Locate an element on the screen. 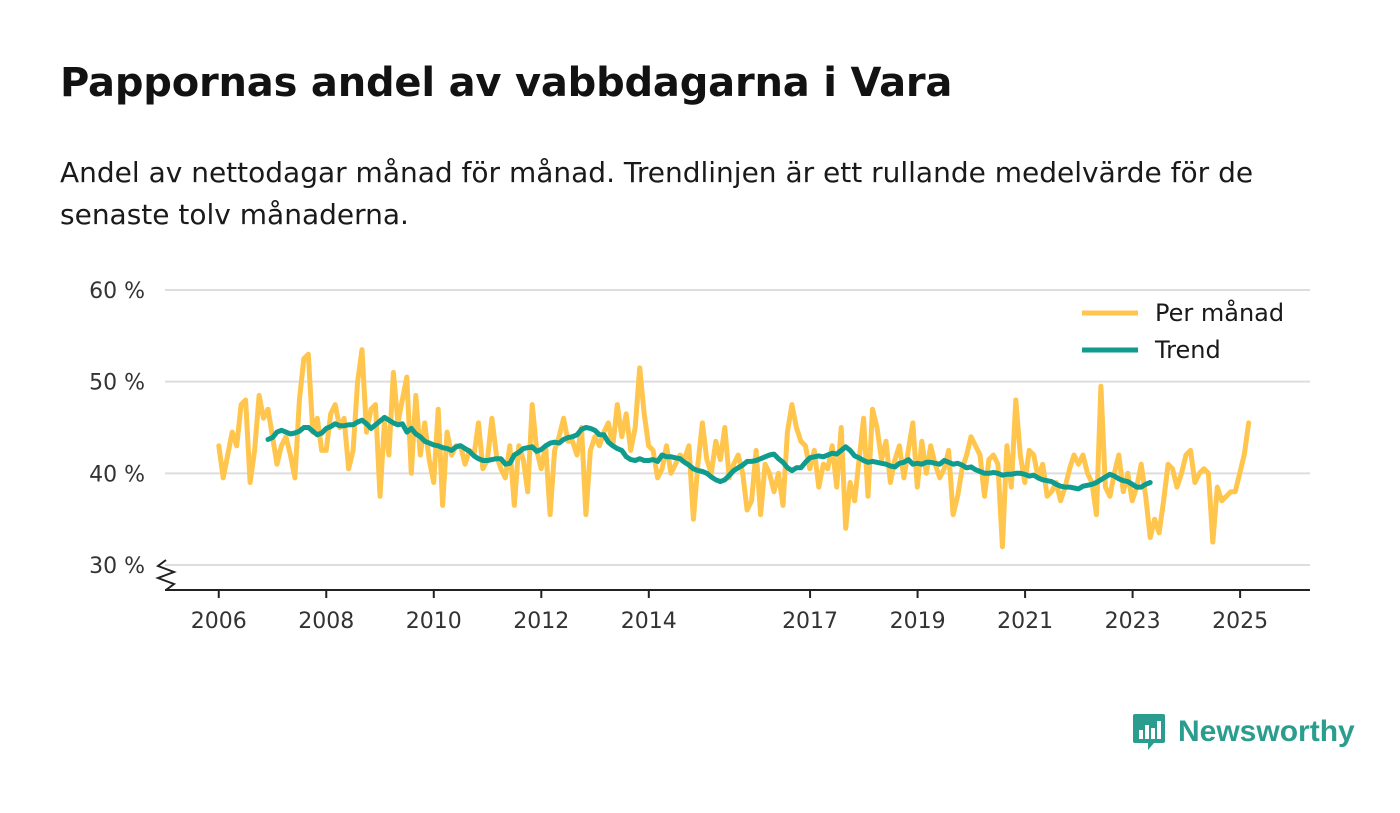 This screenshot has height=813, width=1400. x-tick-label: 2010 is located at coordinates (434, 621).